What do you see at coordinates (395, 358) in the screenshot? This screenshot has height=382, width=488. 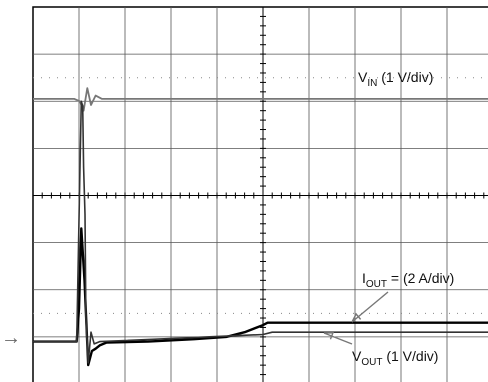 I see `series-label-vout: VOUT (1 V/div)` at bounding box center [395, 358].